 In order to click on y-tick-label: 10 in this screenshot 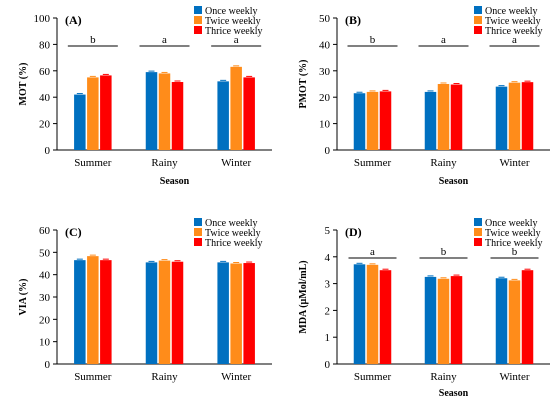, I will do `click(325, 125)`.